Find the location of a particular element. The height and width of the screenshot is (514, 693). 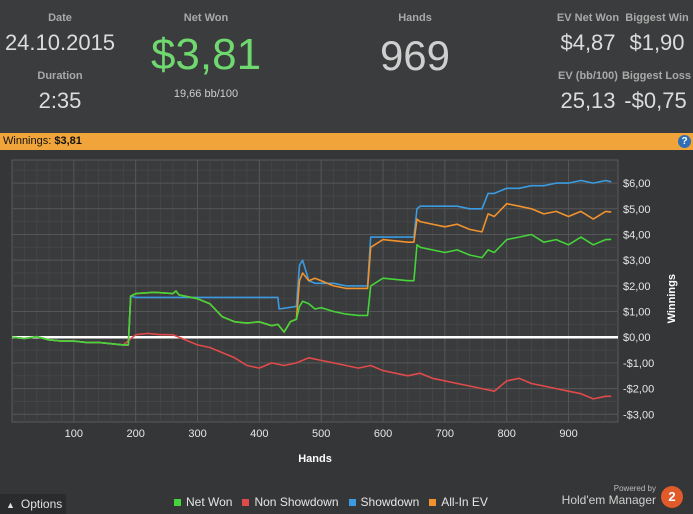

chart-legend: Net Won Non Showdown Showdown All-In EV is located at coordinates (331, 502).